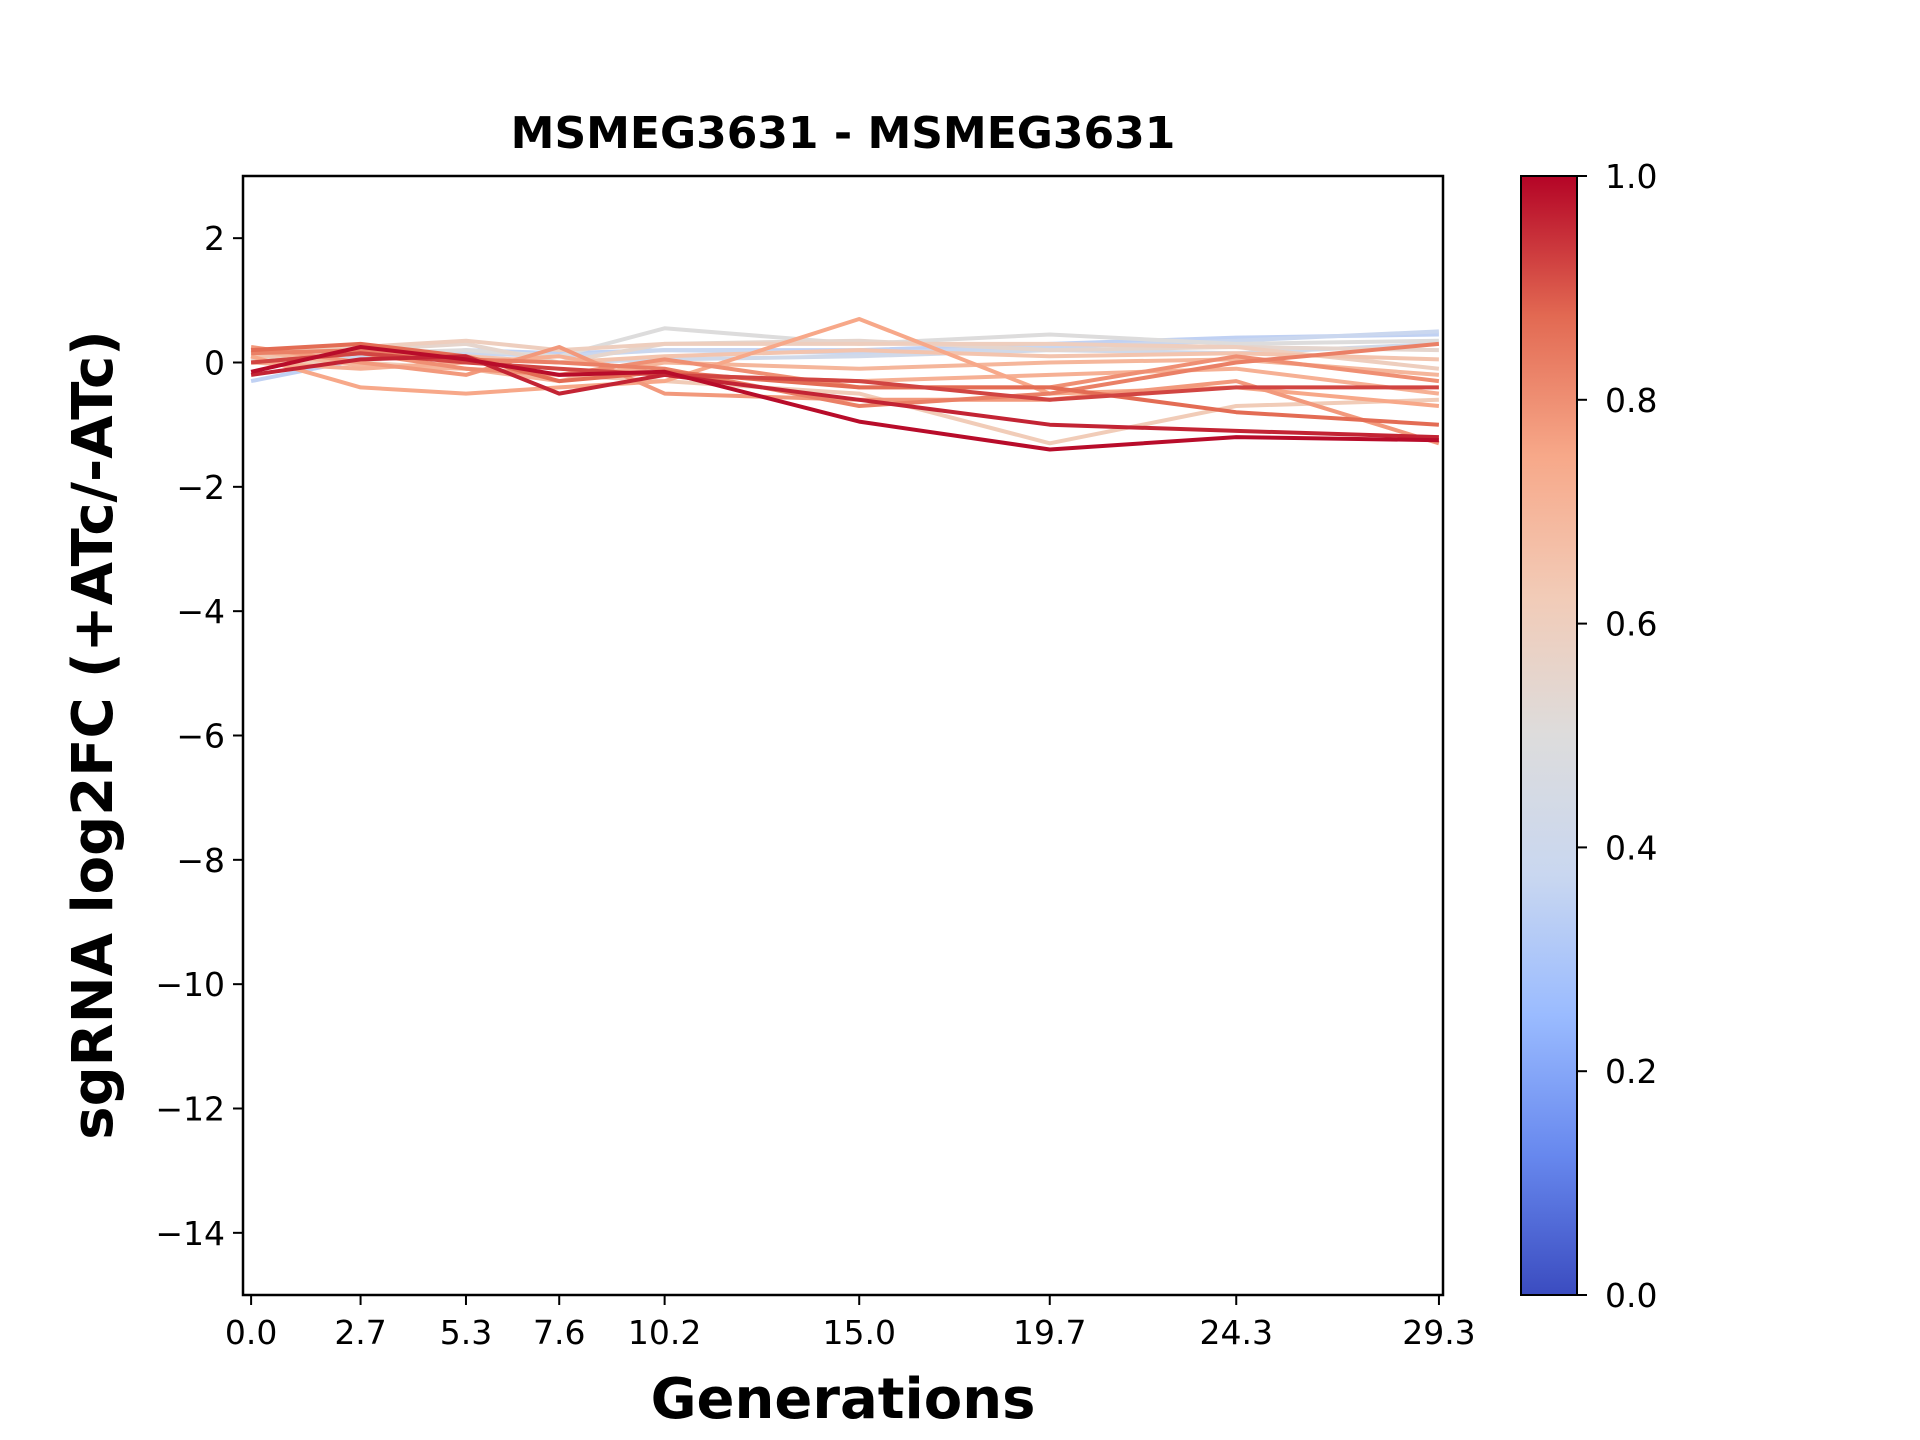 The height and width of the screenshot is (1440, 1920). I want to click on x-tick-label: 10.2, so click(664, 1332).